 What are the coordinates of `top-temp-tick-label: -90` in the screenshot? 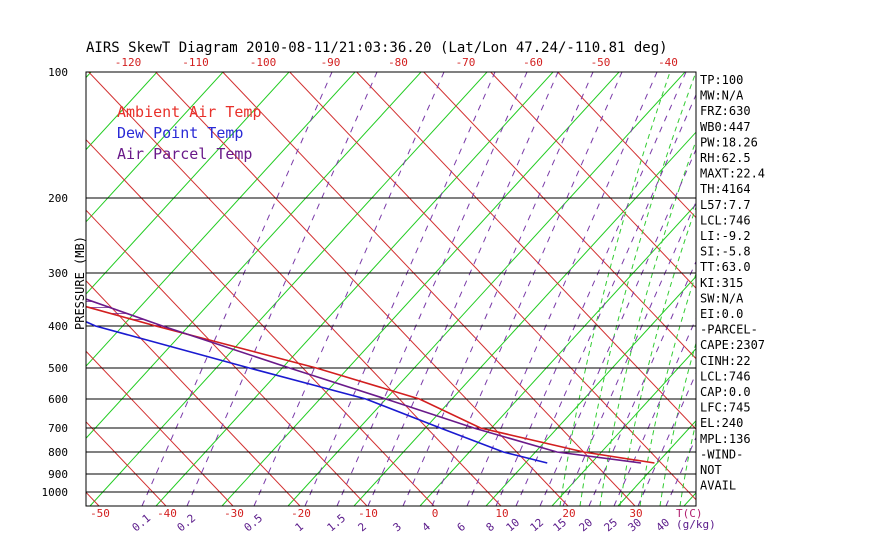 It's located at (331, 62).